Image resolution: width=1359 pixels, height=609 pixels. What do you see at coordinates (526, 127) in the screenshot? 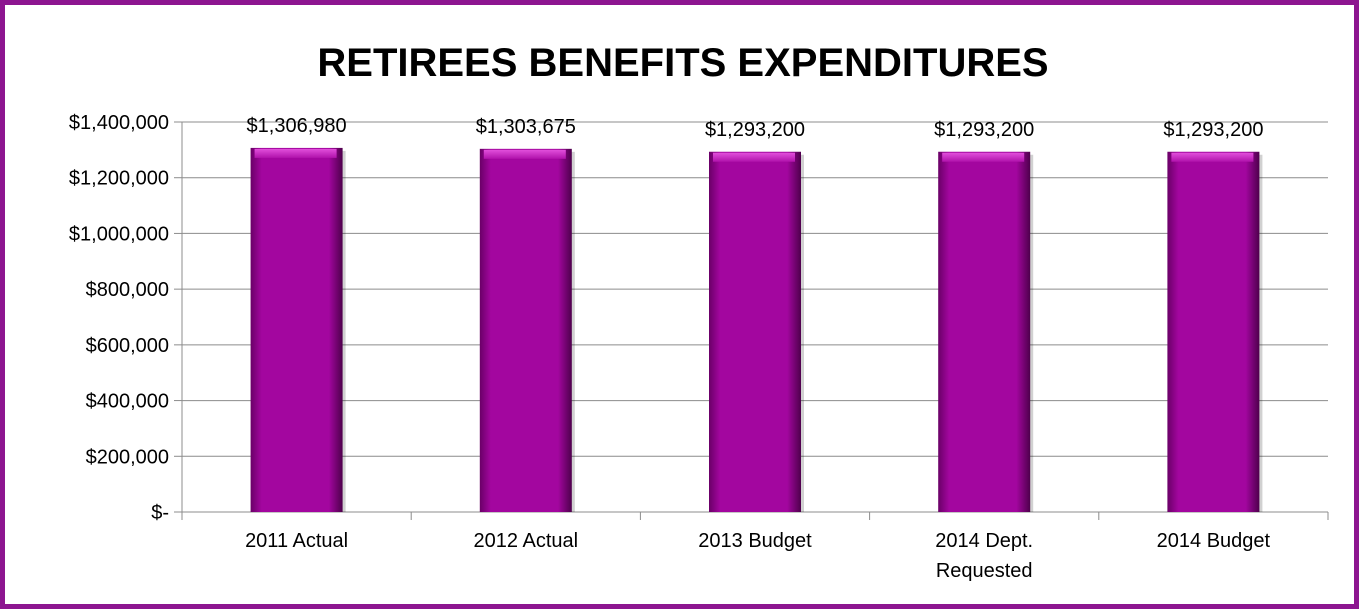
I see `data-label: $1,303,675` at bounding box center [526, 127].